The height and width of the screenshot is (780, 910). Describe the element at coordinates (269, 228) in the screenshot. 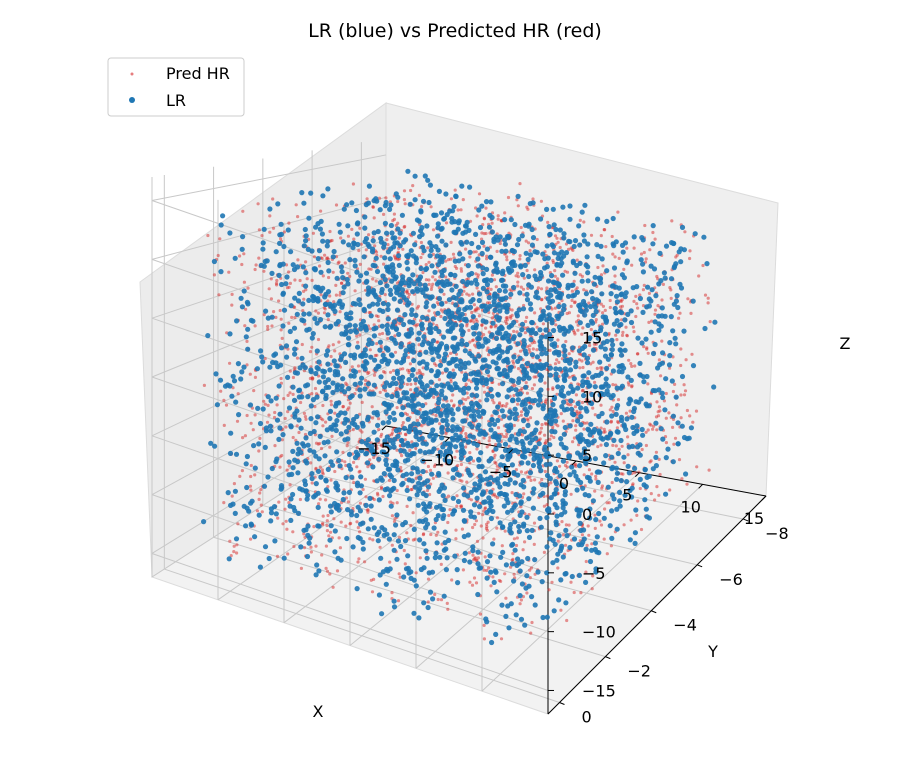

I see `grid-line` at that location.